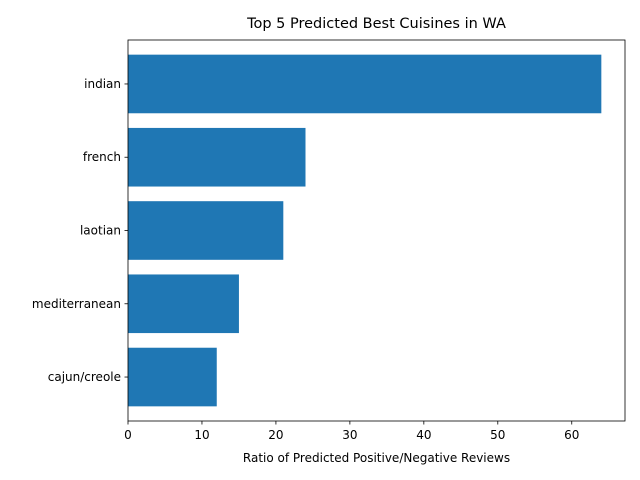  Describe the element at coordinates (128, 435) in the screenshot. I see `x-tick-label: 0` at that location.